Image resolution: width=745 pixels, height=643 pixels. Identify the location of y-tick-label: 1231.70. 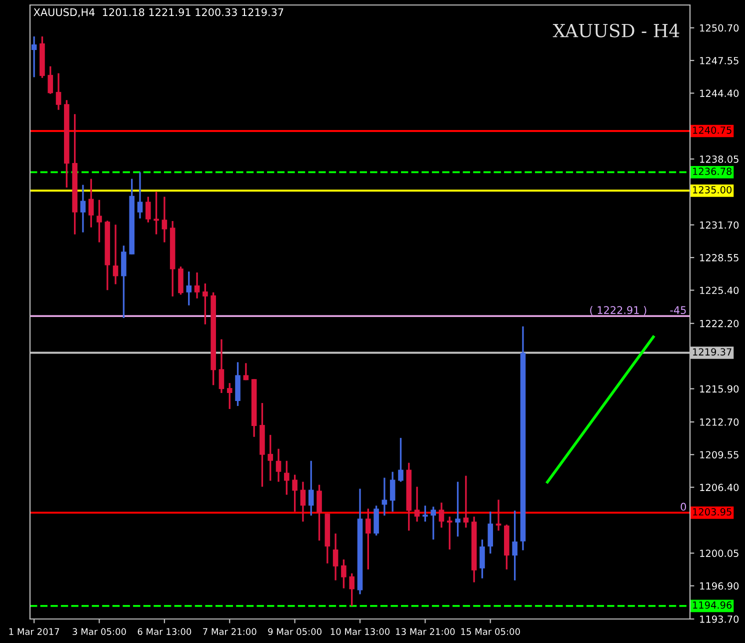
(719, 225).